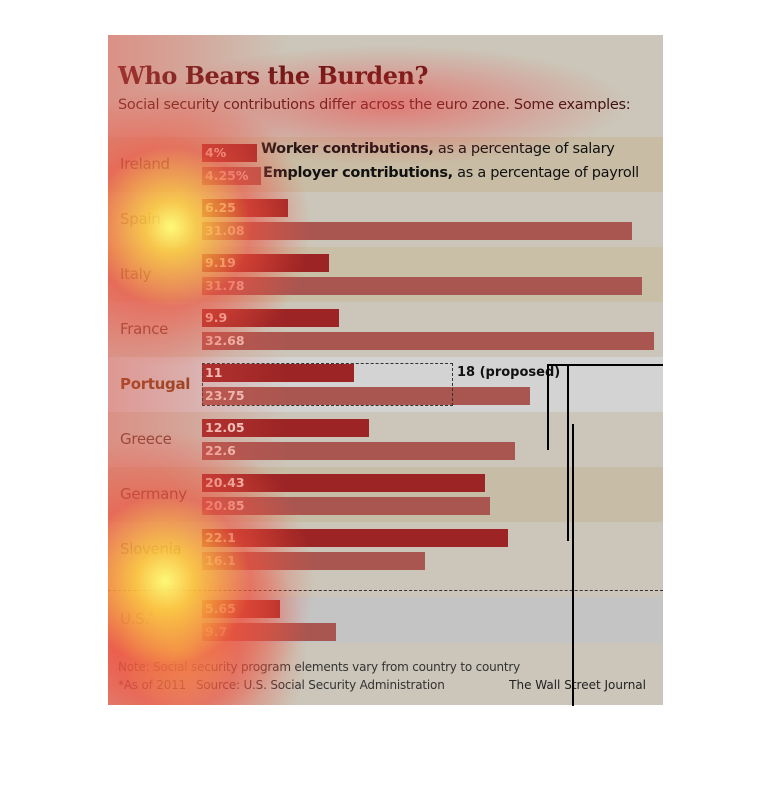 The height and width of the screenshot is (800, 770). What do you see at coordinates (428, 341) in the screenshot?
I see `employer-bar: 32.68` at bounding box center [428, 341].